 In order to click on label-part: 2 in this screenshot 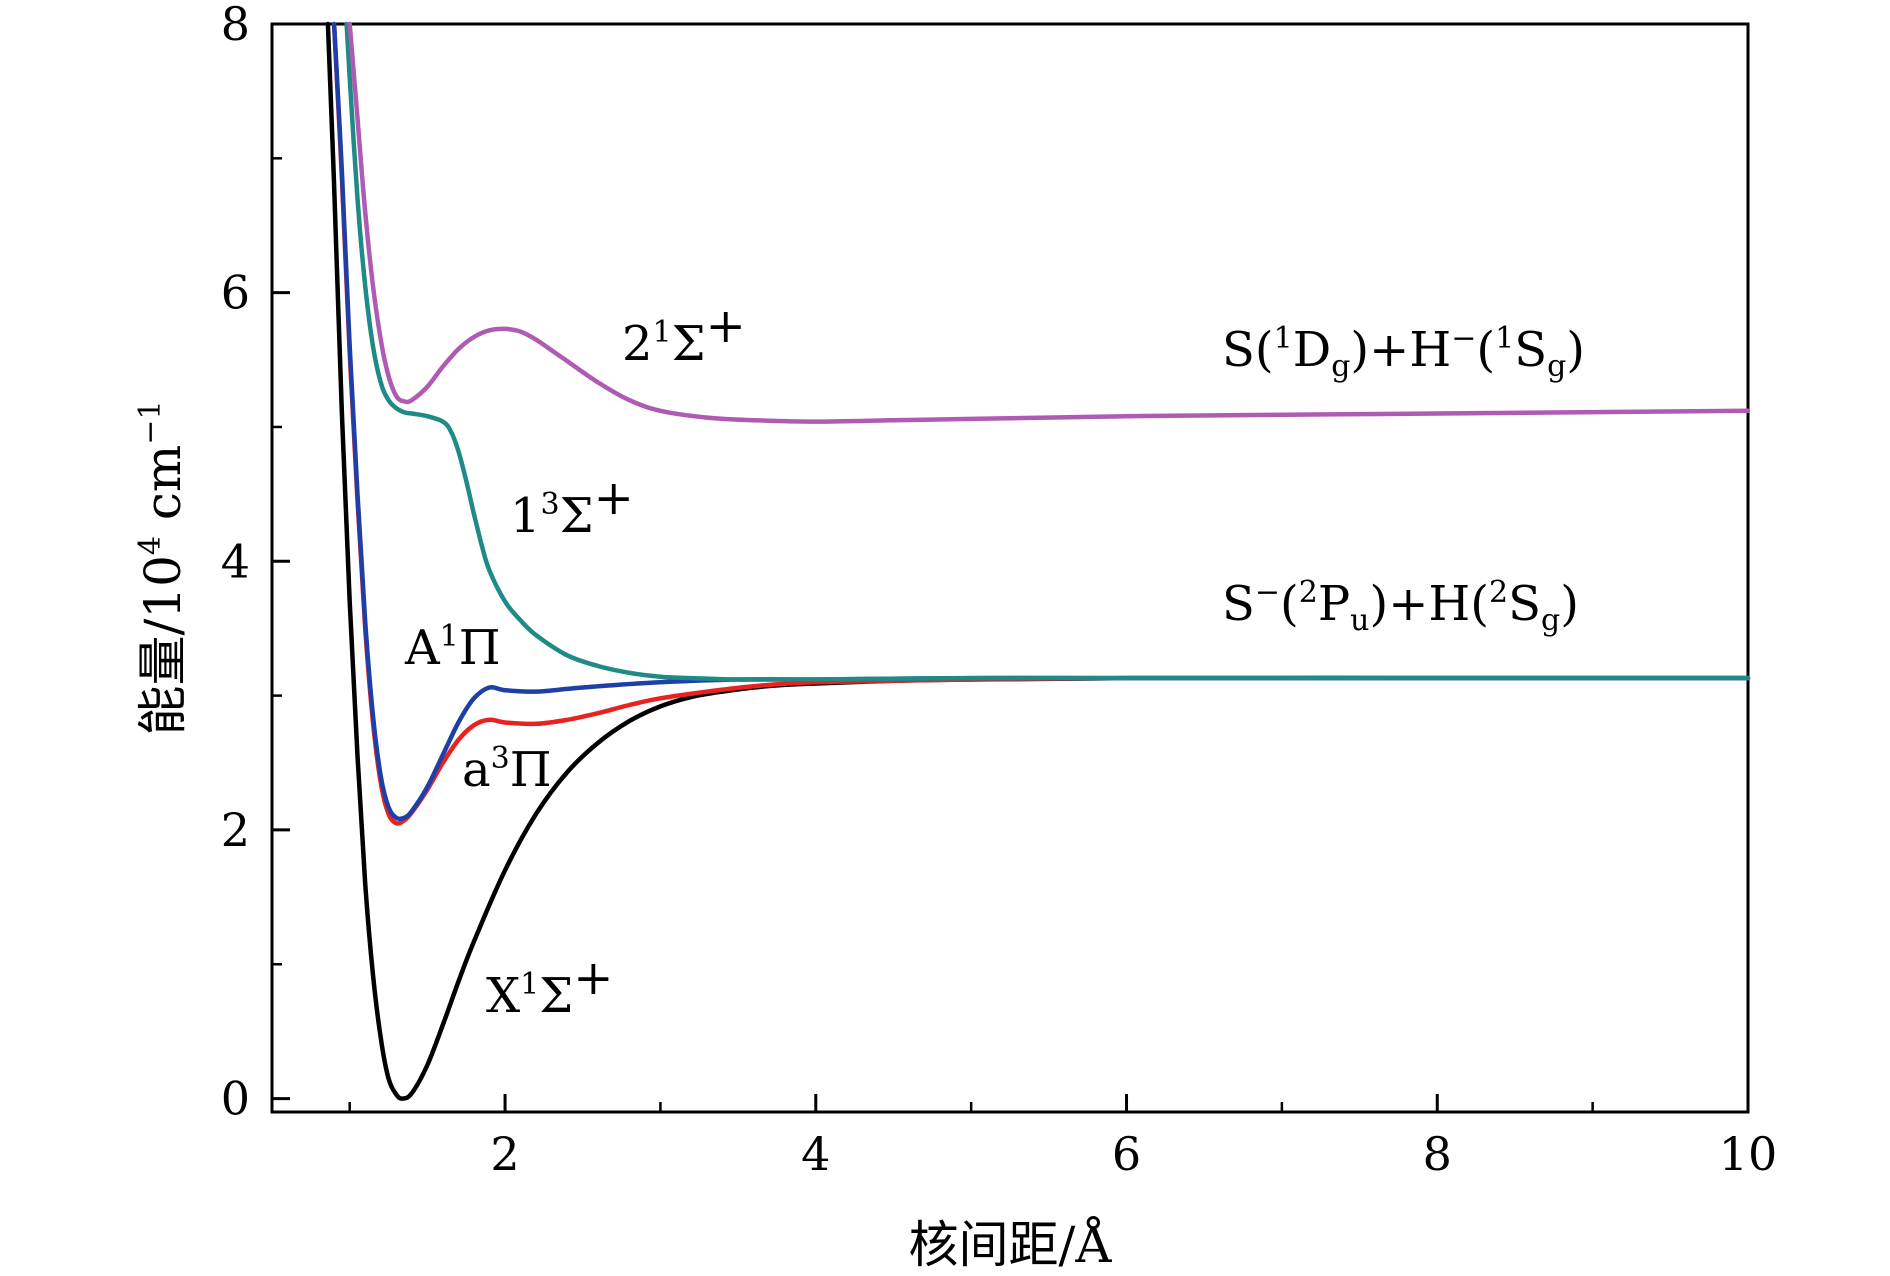, I will do `click(637, 344)`.